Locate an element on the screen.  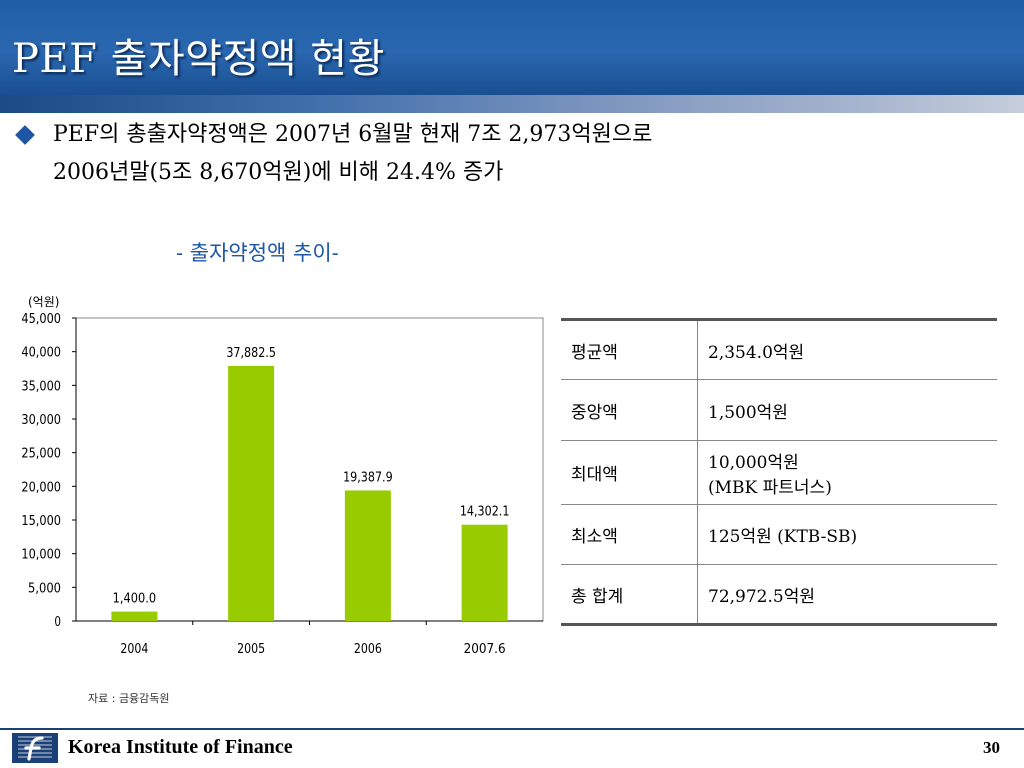
x-tick-label: 2005 is located at coordinates (251, 649).